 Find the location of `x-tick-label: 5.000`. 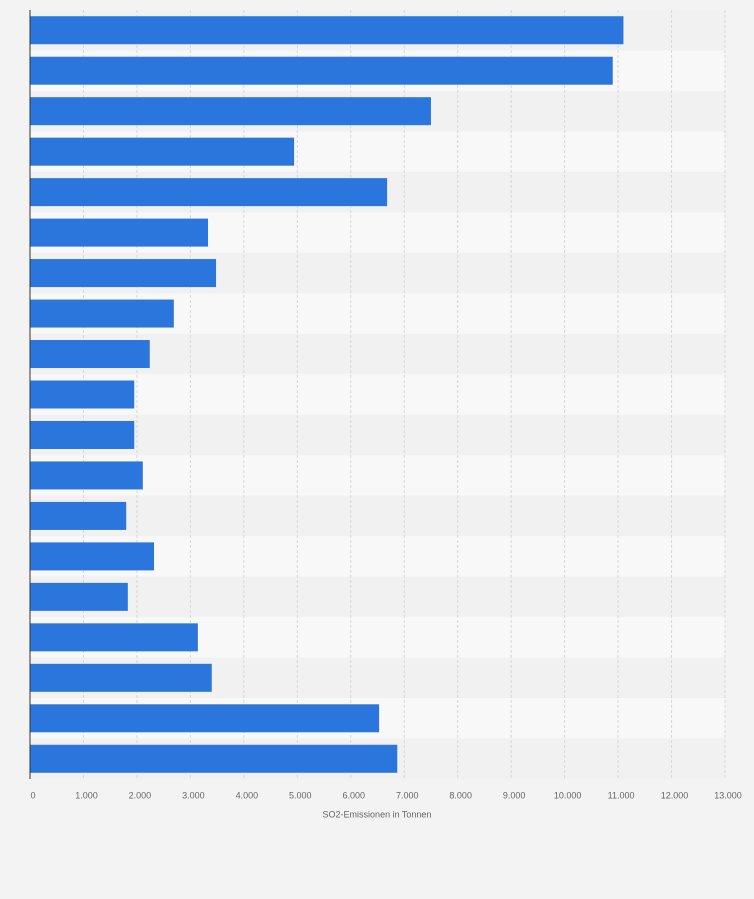

x-tick-label: 5.000 is located at coordinates (300, 795).